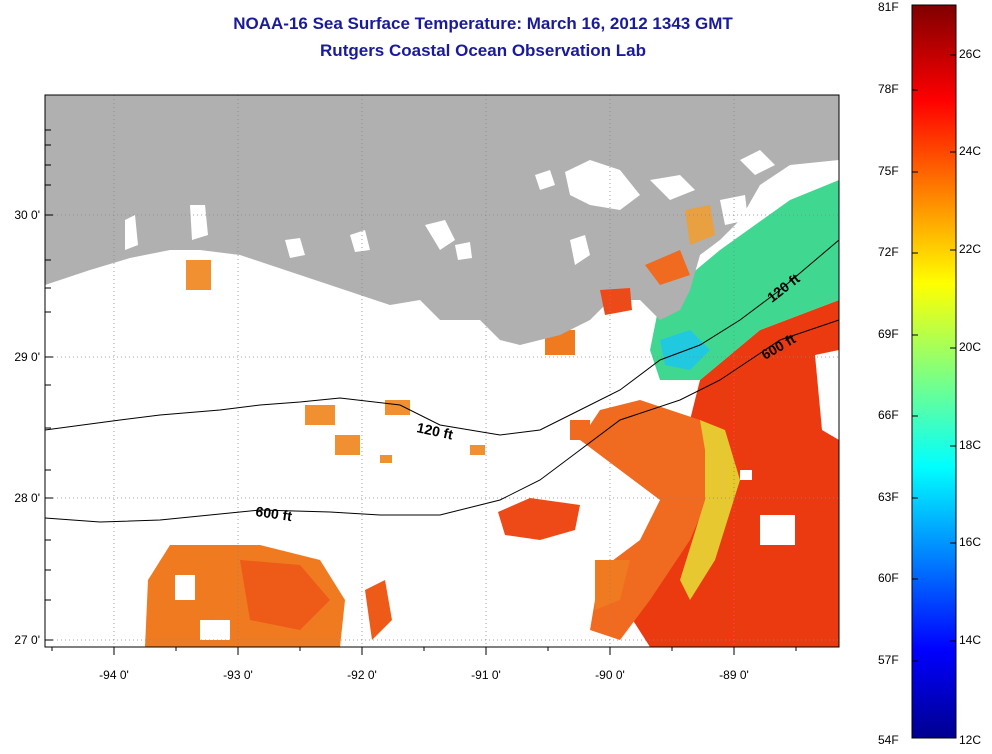  I want to click on colorbar-f-label: 60F, so click(888, 578).